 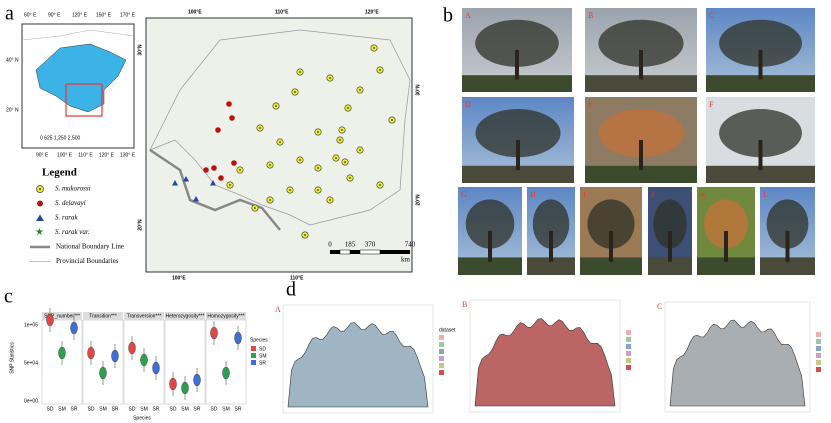 I want to click on panel-label: d, so click(x=291, y=290).